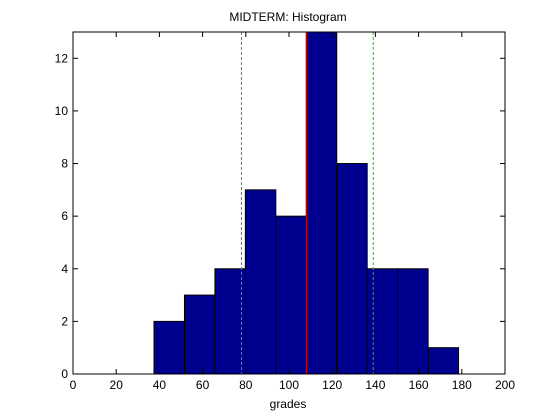 The image size is (560, 420). What do you see at coordinates (419, 385) in the screenshot?
I see `x-tick-label-160: 160` at bounding box center [419, 385].